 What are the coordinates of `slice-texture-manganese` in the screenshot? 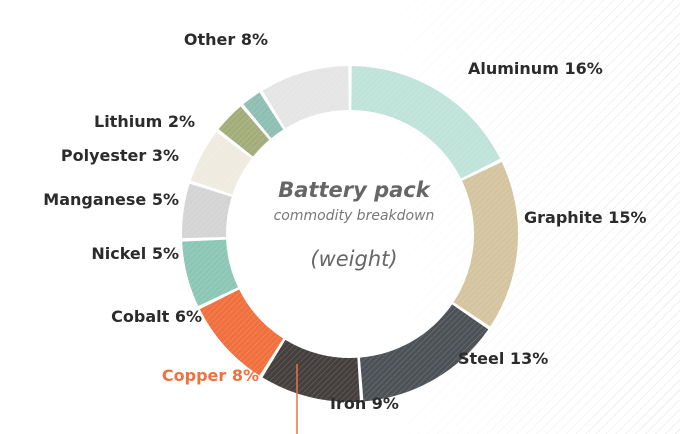 It's located at (221, 163).